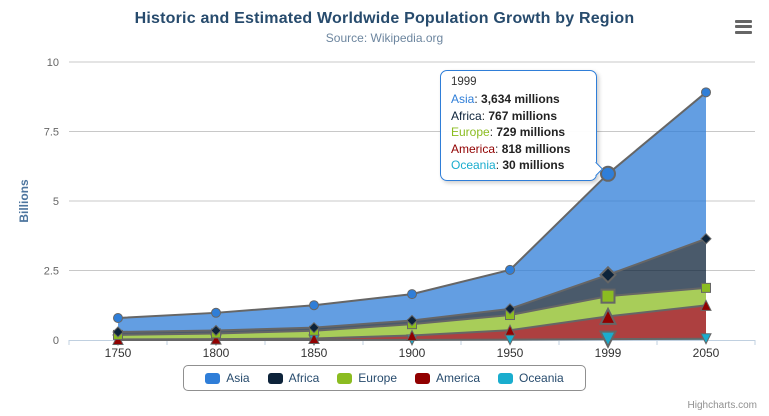 This screenshot has width=769, height=416. I want to click on legend-item-oceania: Oceania, so click(531, 378).